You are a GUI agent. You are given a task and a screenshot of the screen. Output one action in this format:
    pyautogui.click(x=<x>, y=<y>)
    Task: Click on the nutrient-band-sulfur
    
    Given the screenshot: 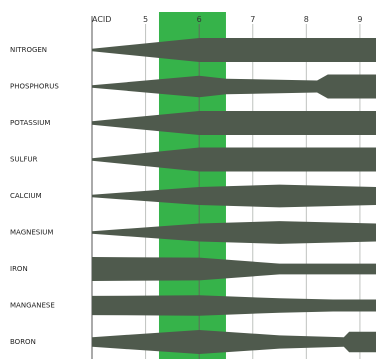 What is the action you would take?
    pyautogui.click(x=234, y=159)
    